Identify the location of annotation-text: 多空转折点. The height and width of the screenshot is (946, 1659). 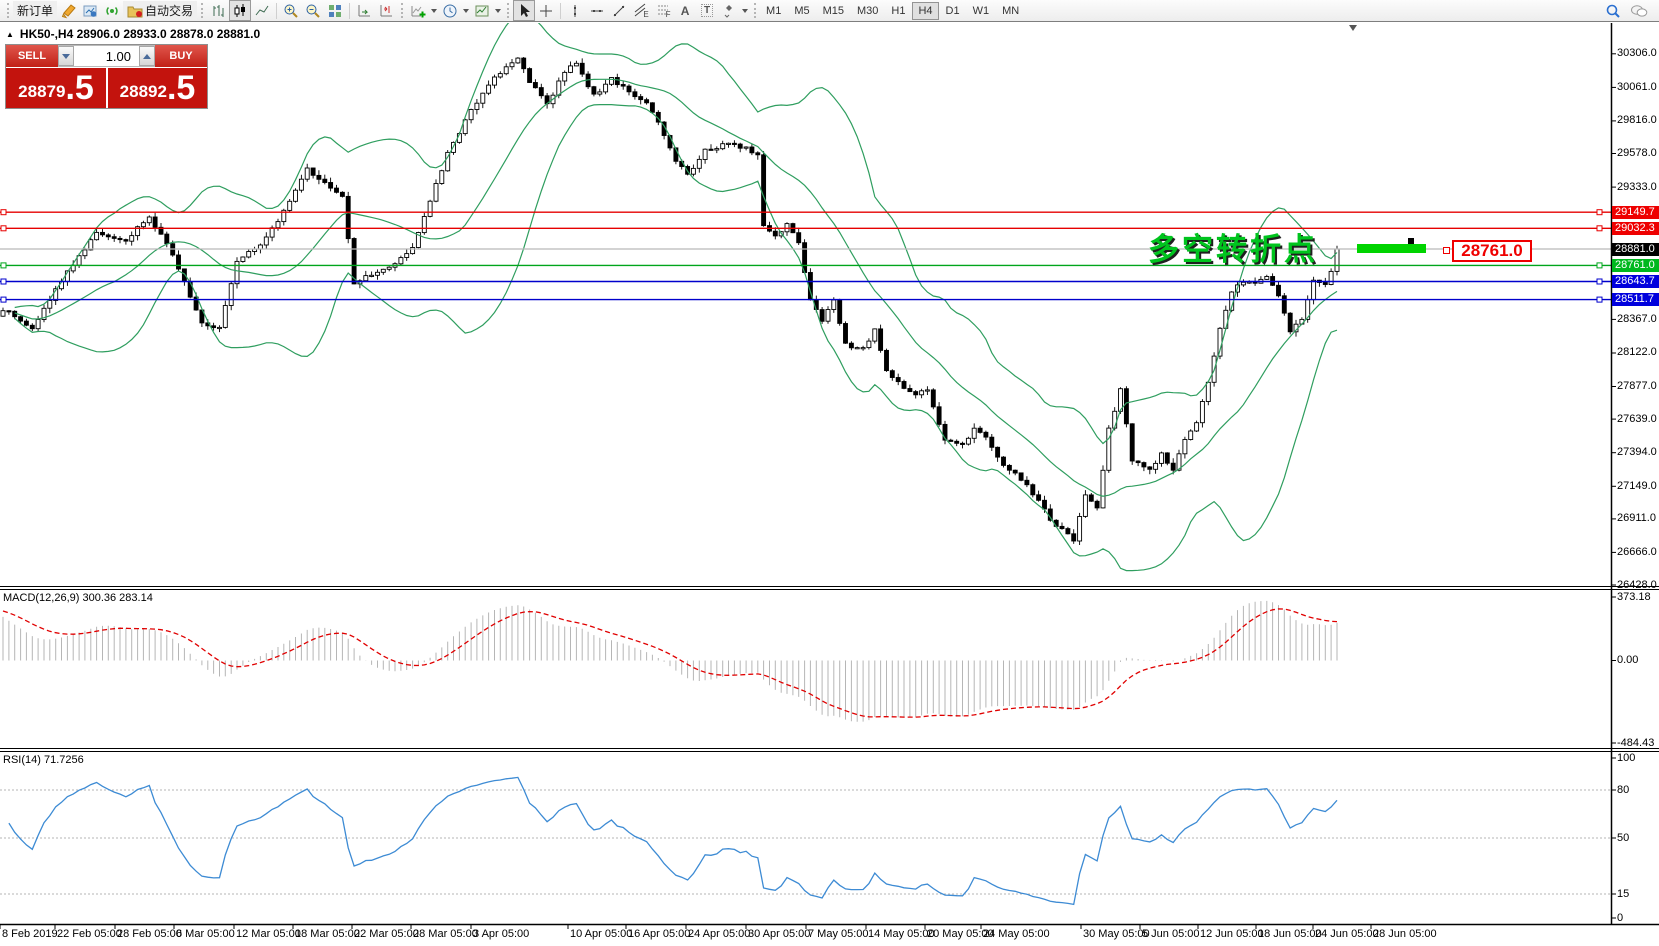
(1233, 249).